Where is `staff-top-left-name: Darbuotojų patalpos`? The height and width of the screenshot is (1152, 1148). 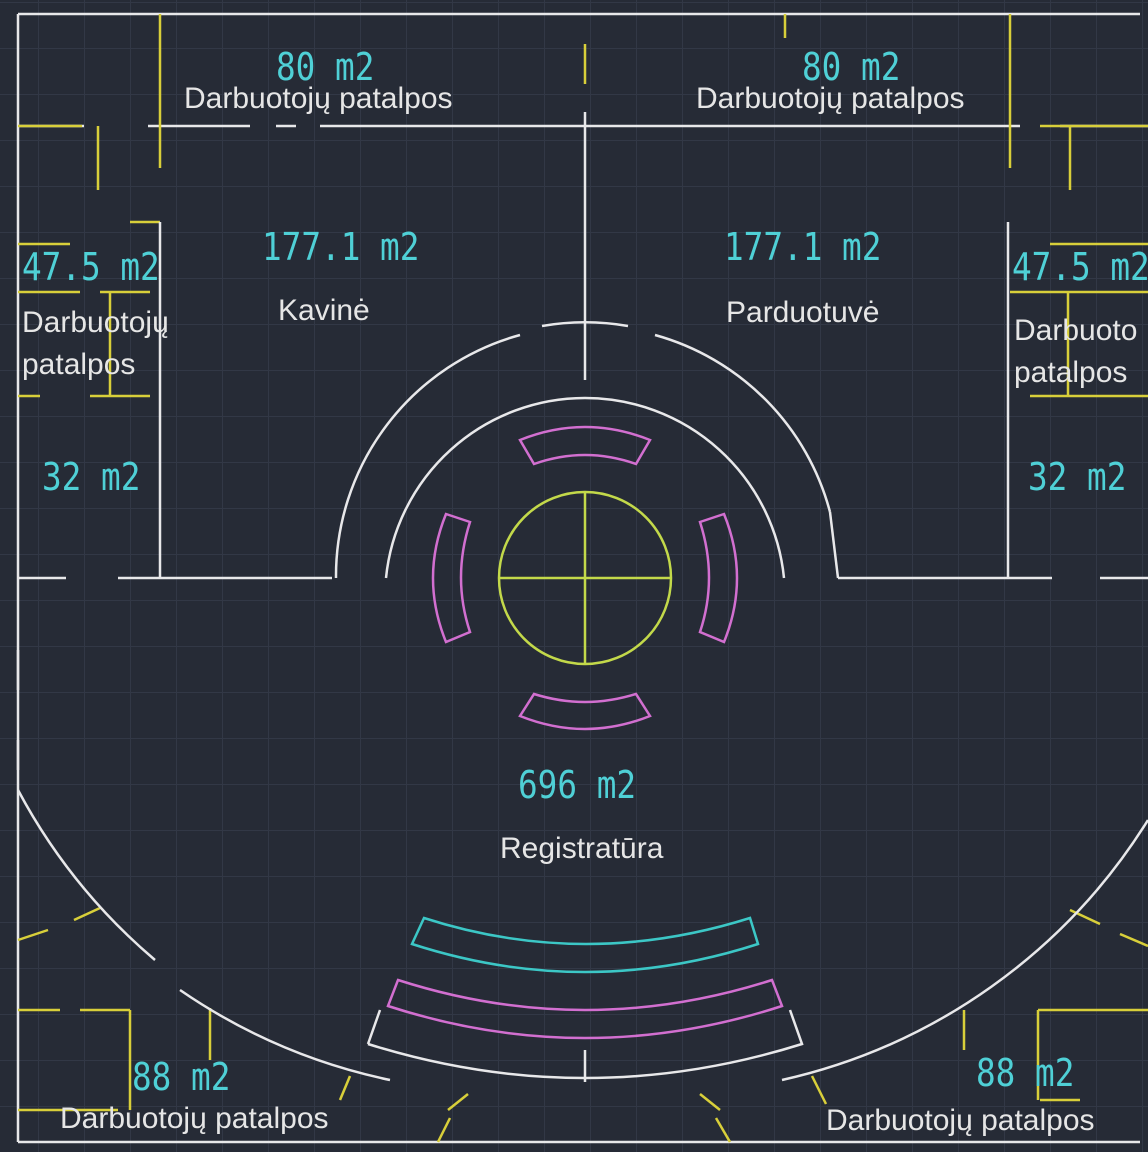
staff-top-left-name: Darbuotojų patalpos is located at coordinates (318, 98).